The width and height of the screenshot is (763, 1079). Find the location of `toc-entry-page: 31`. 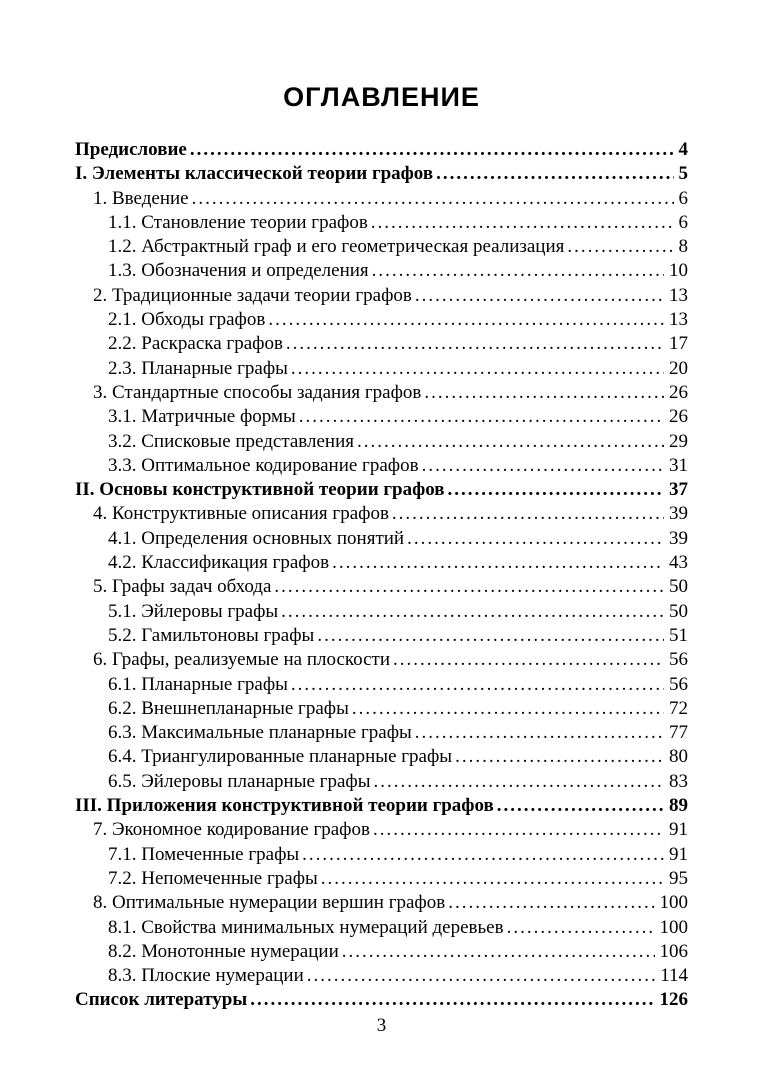

toc-entry-page: 31 is located at coordinates (678, 465).